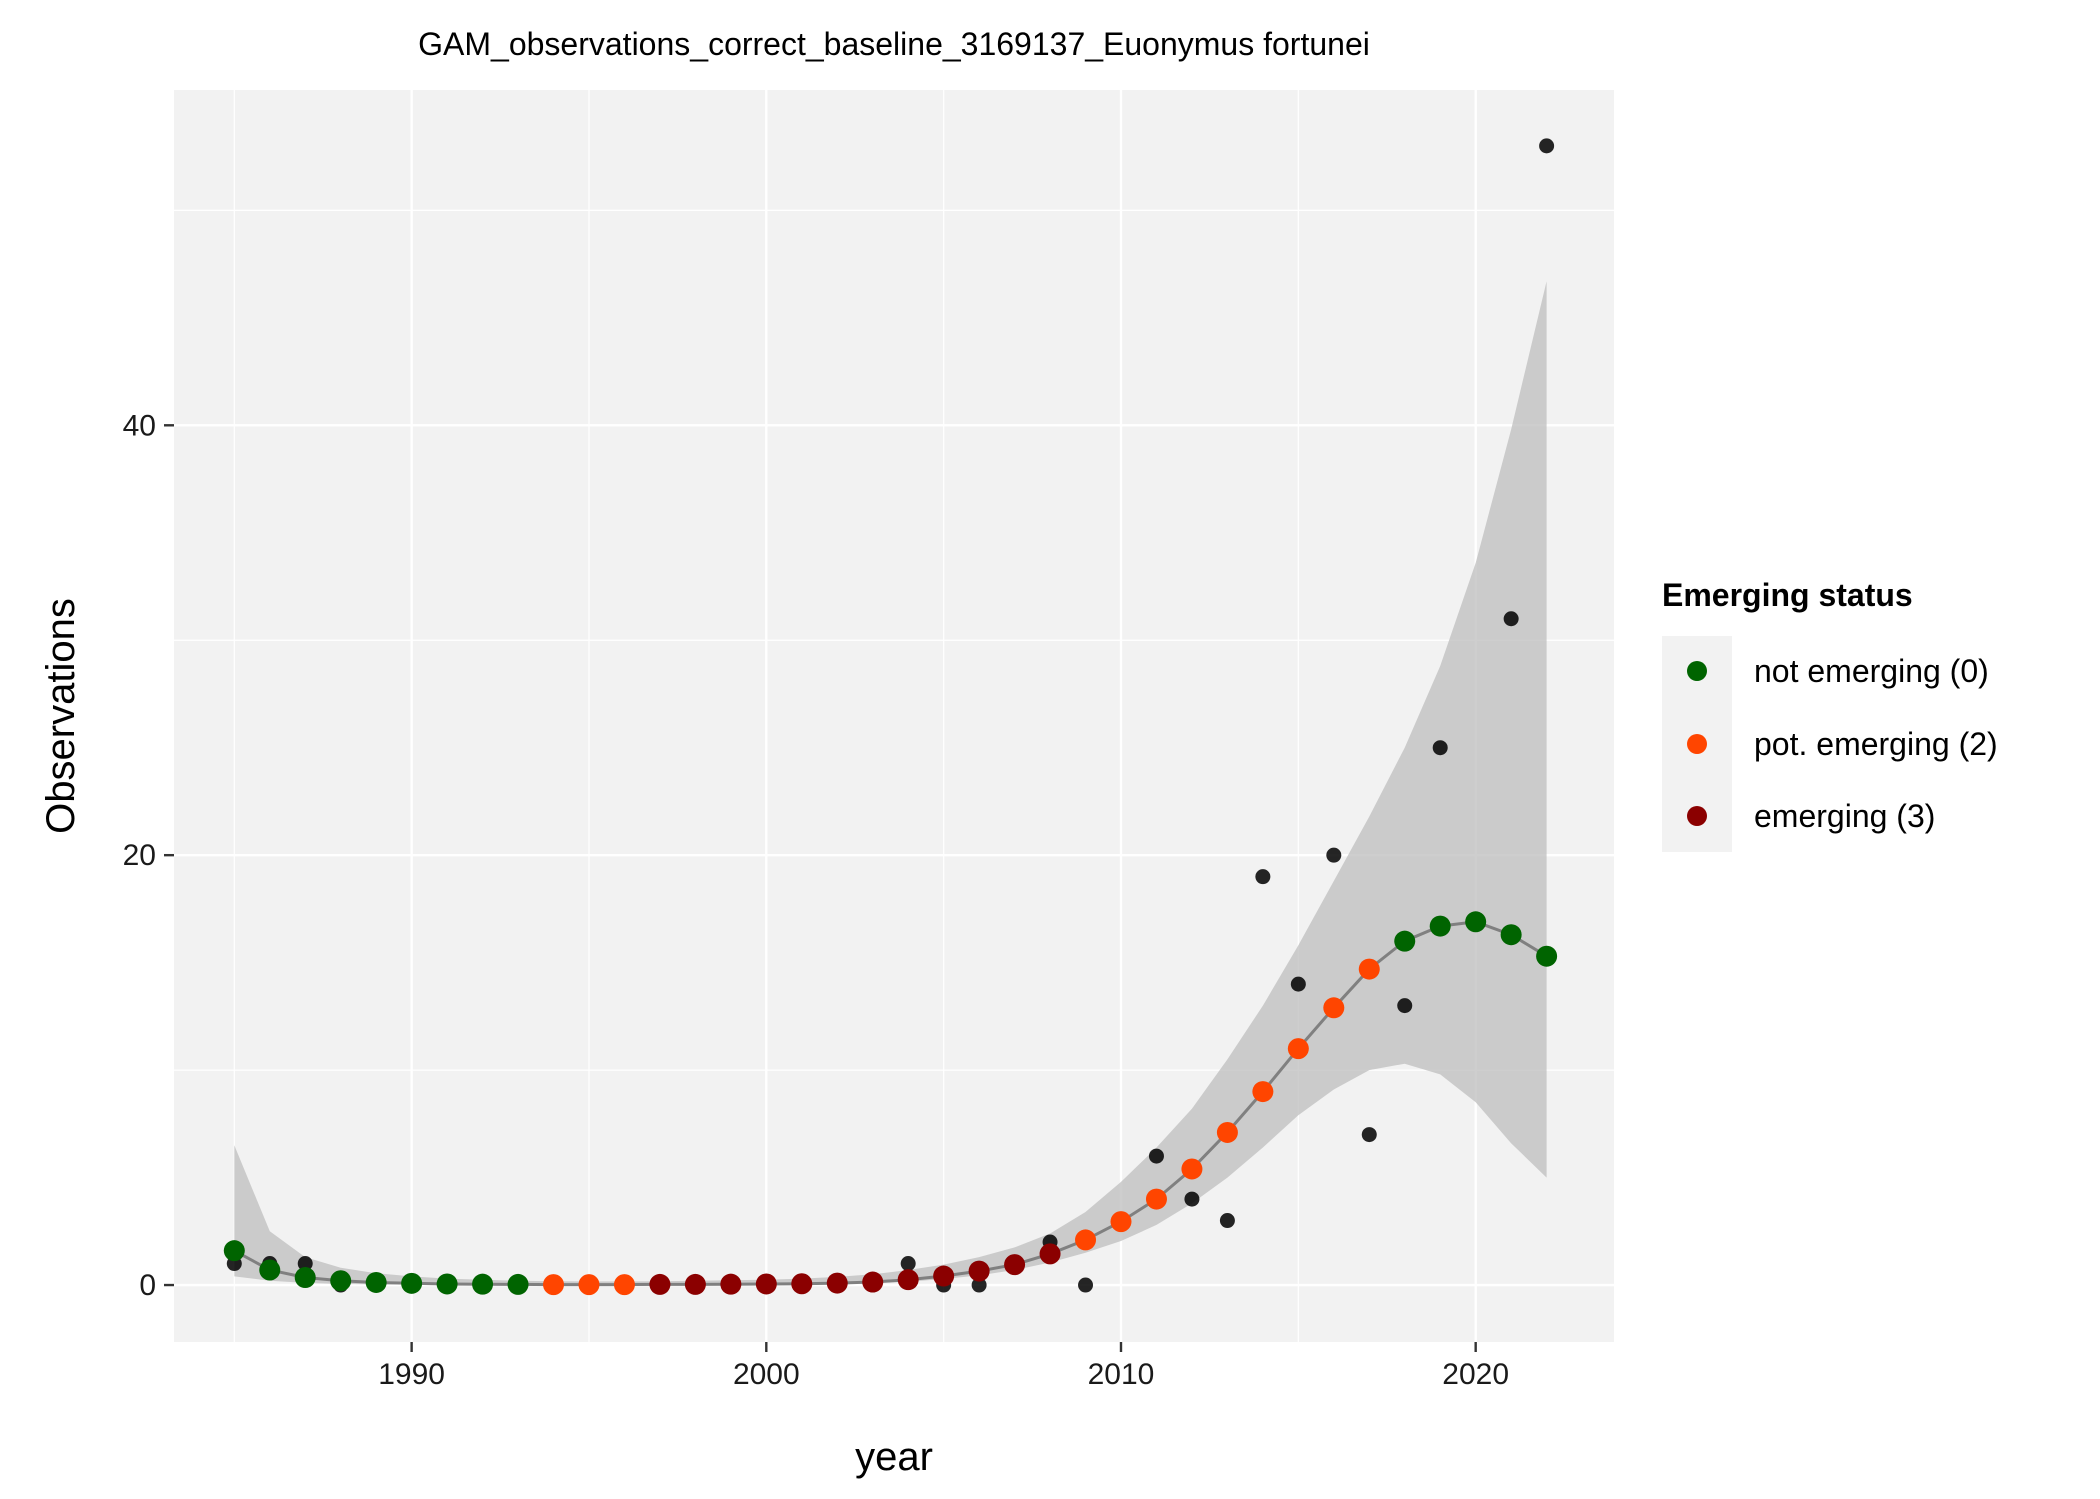 The width and height of the screenshot is (2100, 1499). What do you see at coordinates (139, 855) in the screenshot?
I see `y-tick-label: 20` at bounding box center [139, 855].